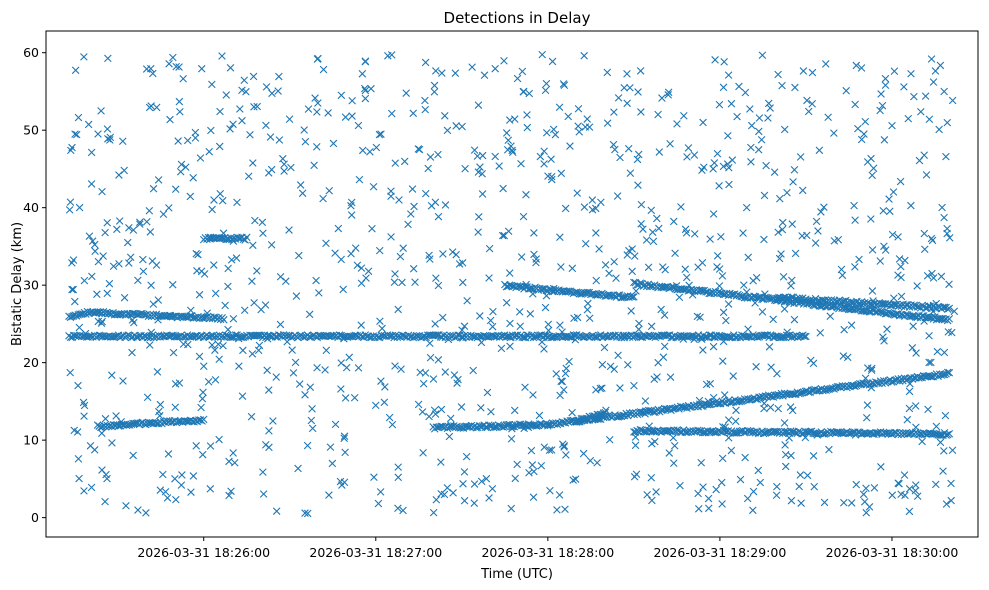 Image resolution: width=989 pixels, height=590 pixels. What do you see at coordinates (547, 552) in the screenshot?
I see `x-tick-label: 2026-03-31 18:28:00` at bounding box center [547, 552].